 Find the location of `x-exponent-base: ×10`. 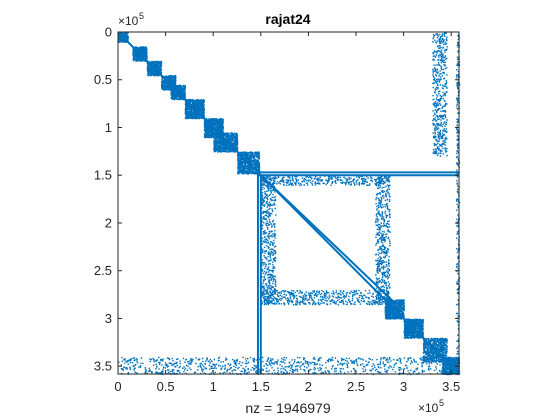

x-exponent-base: ×10 is located at coordinates (428, 408).